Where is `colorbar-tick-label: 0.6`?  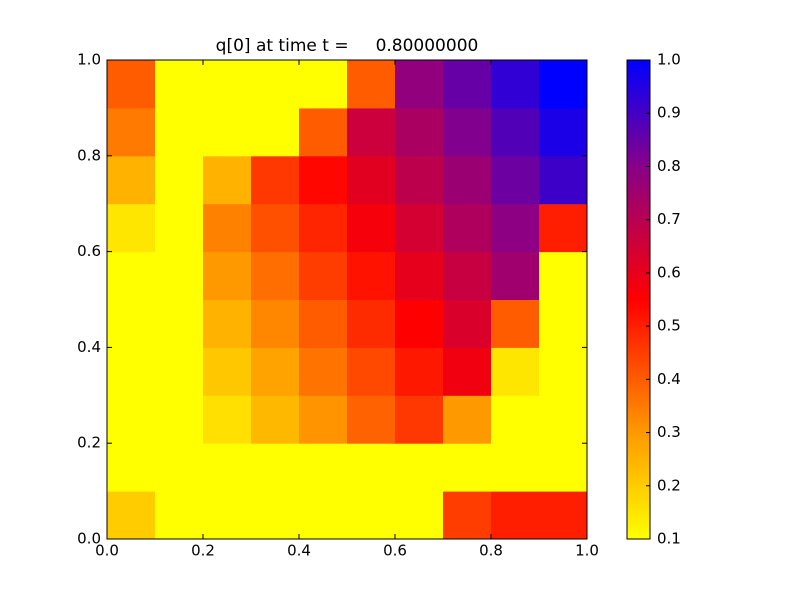
colorbar-tick-label: 0.6 is located at coordinates (669, 272).